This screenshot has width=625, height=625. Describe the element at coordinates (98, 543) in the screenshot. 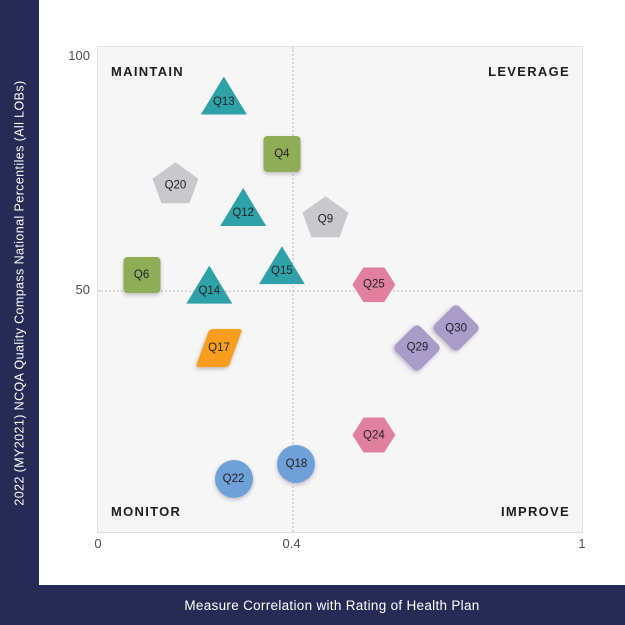

I see `x-tick-0: 0` at that location.